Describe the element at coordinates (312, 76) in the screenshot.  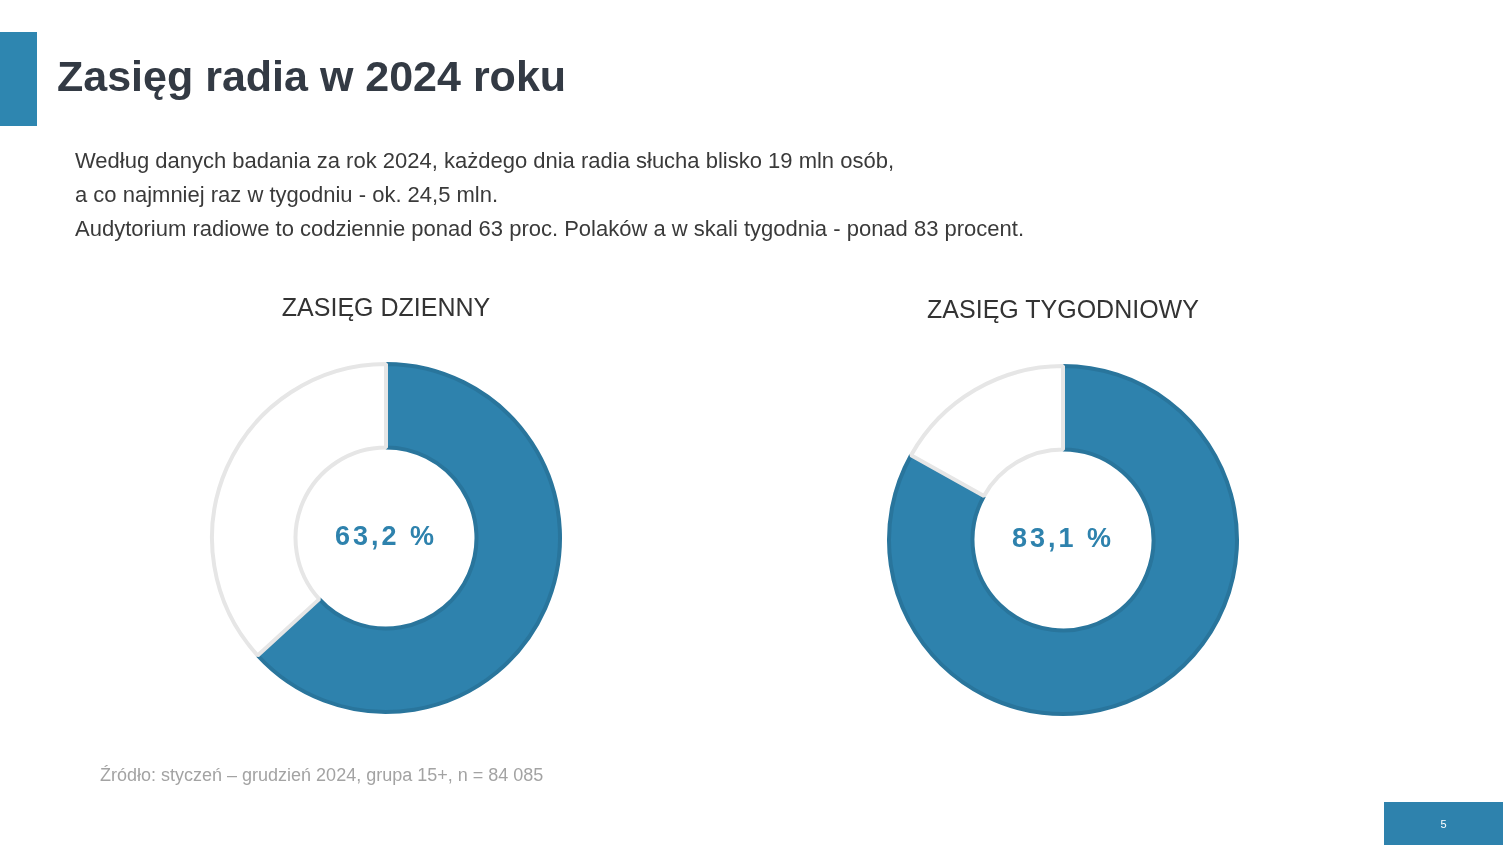
I see `text: Zasięg radia w 2024 roku` at that location.